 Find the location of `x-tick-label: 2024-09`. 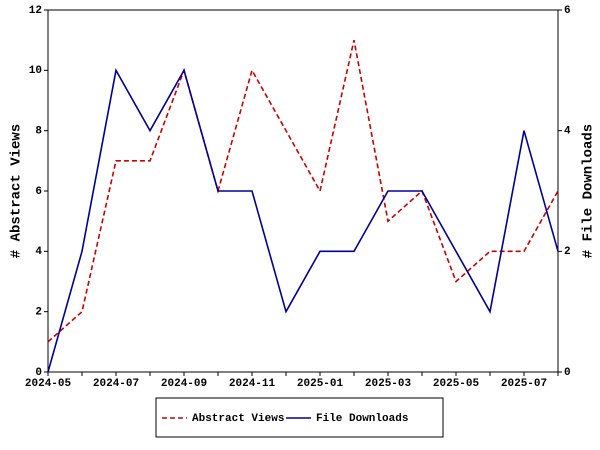

x-tick-label: 2024-09 is located at coordinates (184, 384).